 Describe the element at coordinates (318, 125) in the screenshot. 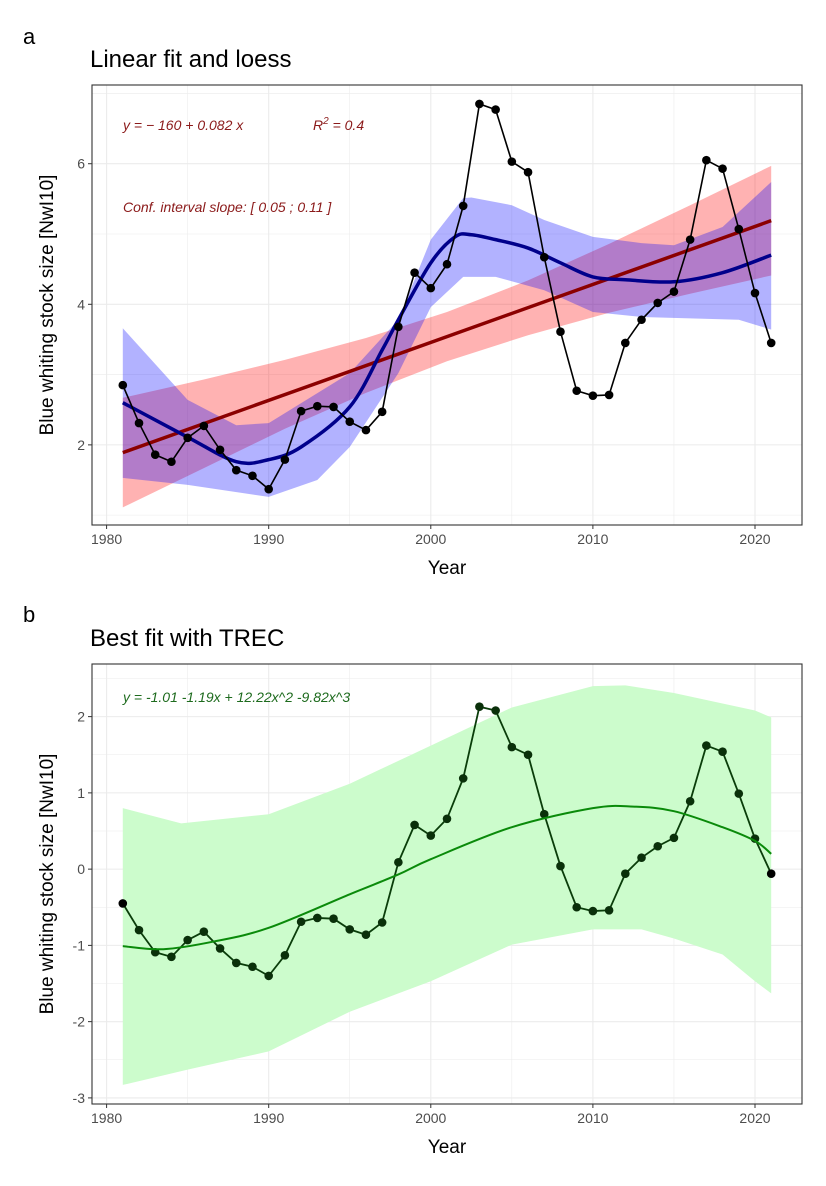

I see `r2-label: R` at that location.